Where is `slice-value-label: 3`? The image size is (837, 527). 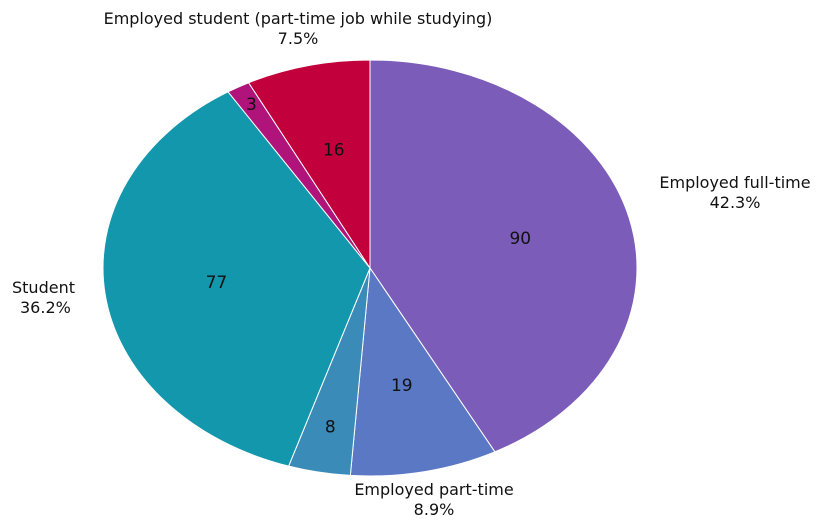 slice-value-label: 3 is located at coordinates (251, 105).